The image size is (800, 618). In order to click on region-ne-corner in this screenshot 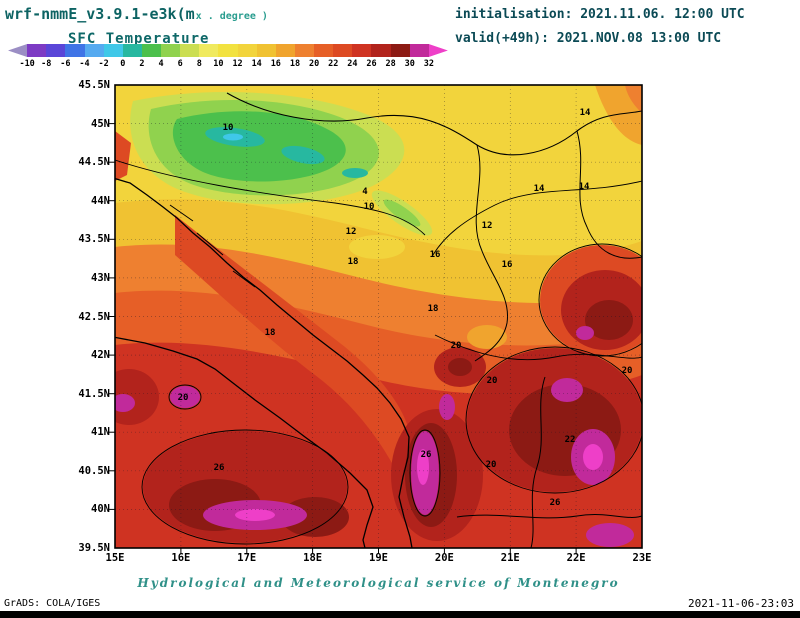, I will do `click(618, 115)`.